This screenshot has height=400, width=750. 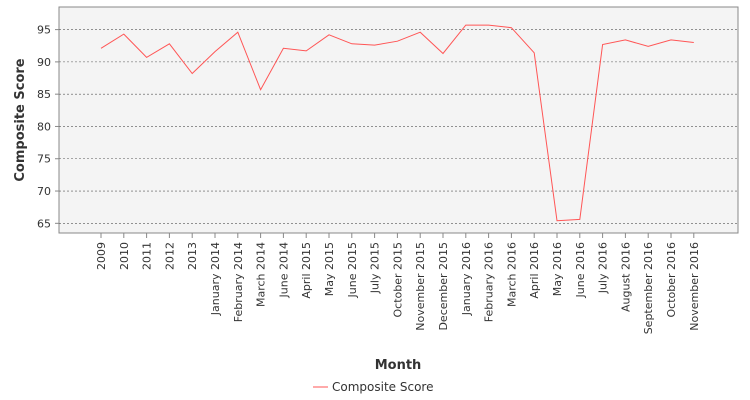 I want to click on legend: Composite Score, so click(x=373, y=387).